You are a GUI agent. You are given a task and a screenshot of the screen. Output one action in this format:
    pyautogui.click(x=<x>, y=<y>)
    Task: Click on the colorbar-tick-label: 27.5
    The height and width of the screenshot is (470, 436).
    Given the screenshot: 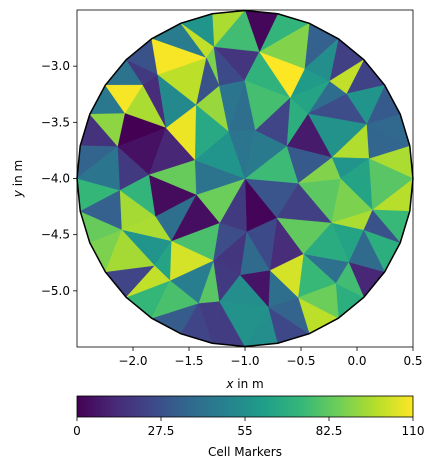 What is the action you would take?
    pyautogui.click(x=161, y=431)
    